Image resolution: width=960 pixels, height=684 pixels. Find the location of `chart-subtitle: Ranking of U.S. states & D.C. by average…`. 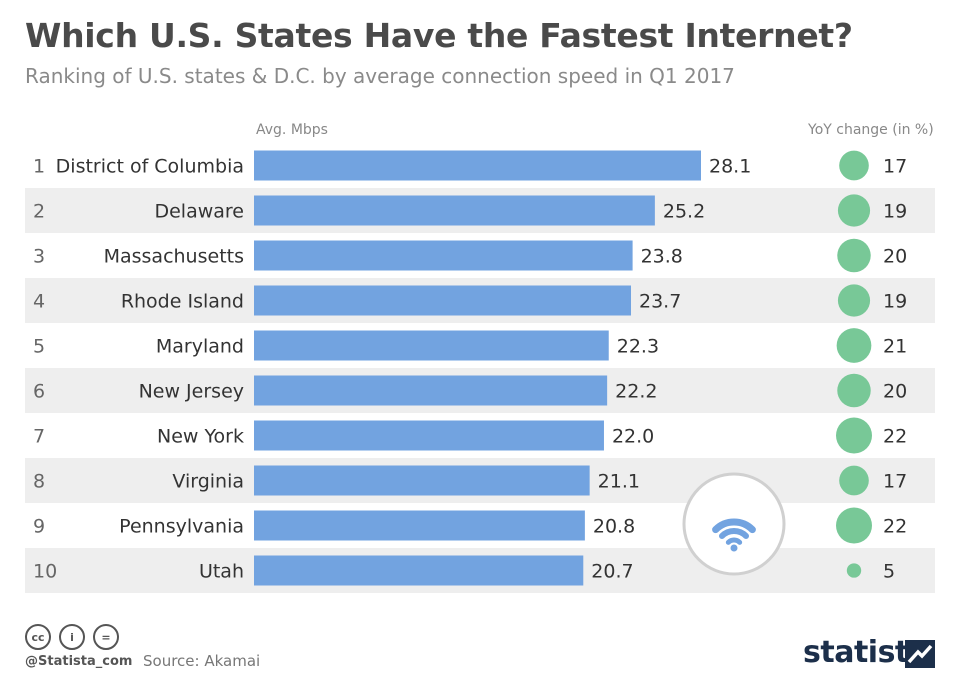

chart-subtitle: Ranking of U.S. states & D.C. by average… is located at coordinates (380, 76).